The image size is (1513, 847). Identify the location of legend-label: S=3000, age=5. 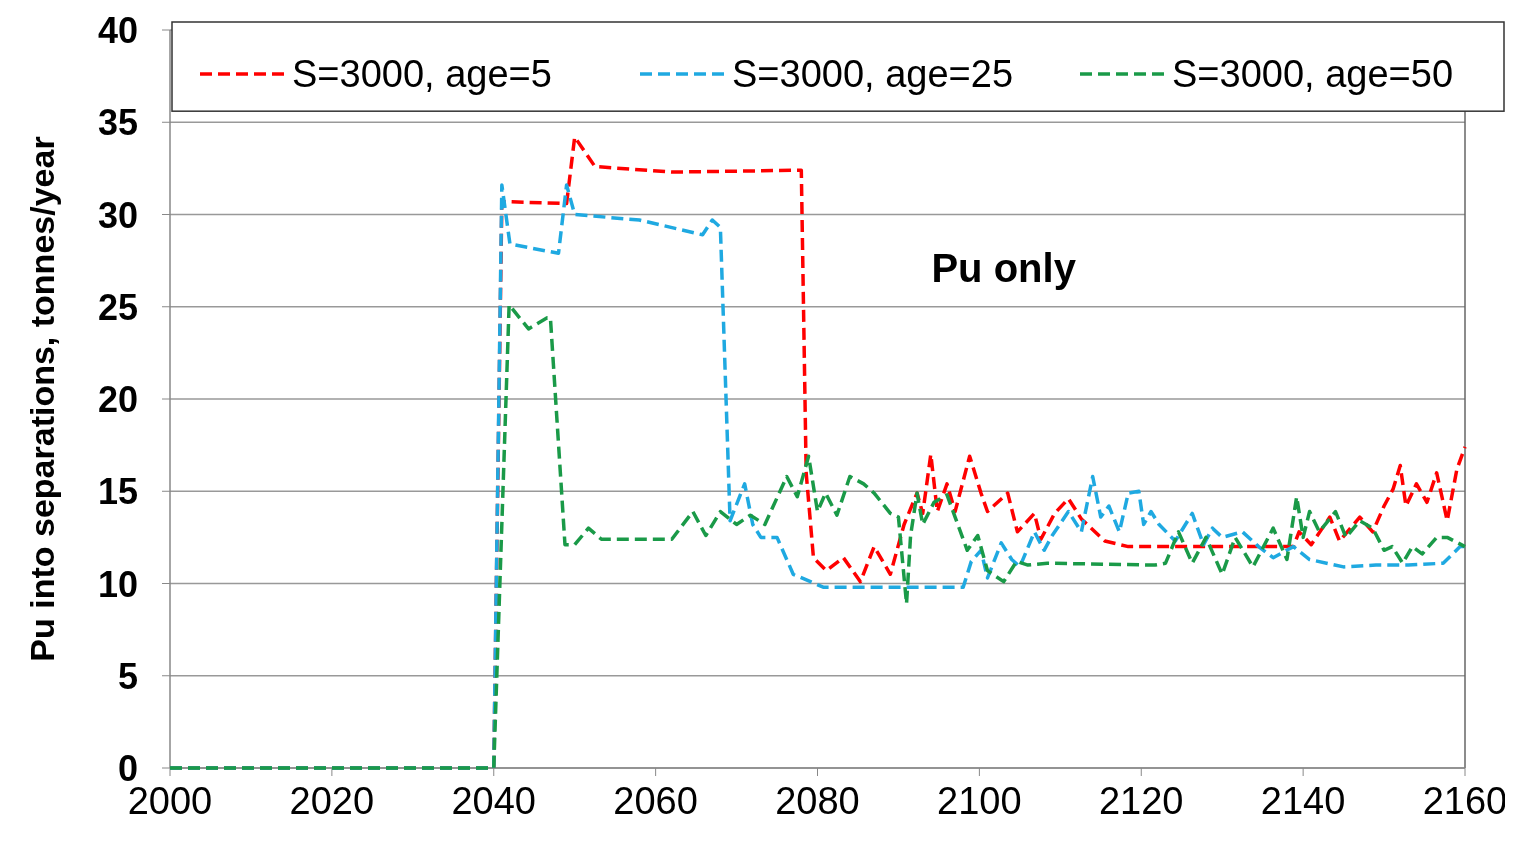
(422, 74).